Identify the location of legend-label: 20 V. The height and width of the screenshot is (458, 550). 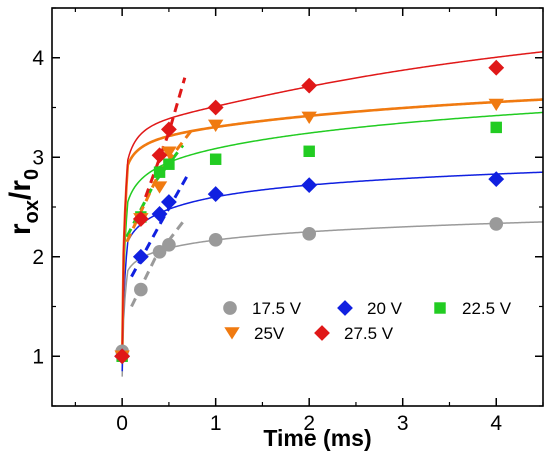
(385, 308).